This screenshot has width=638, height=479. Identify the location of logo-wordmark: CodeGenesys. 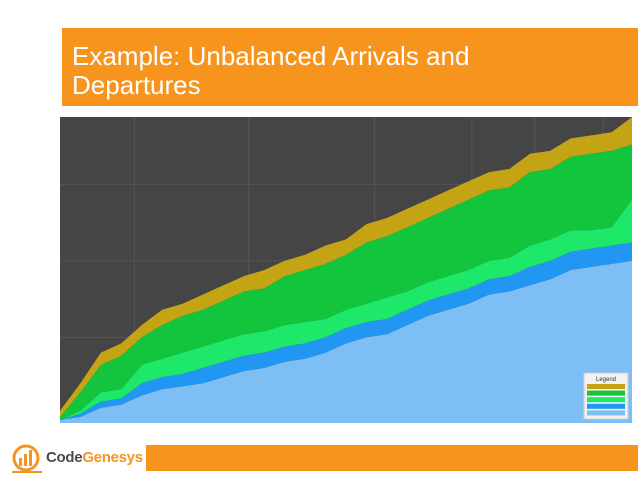
(94, 457).